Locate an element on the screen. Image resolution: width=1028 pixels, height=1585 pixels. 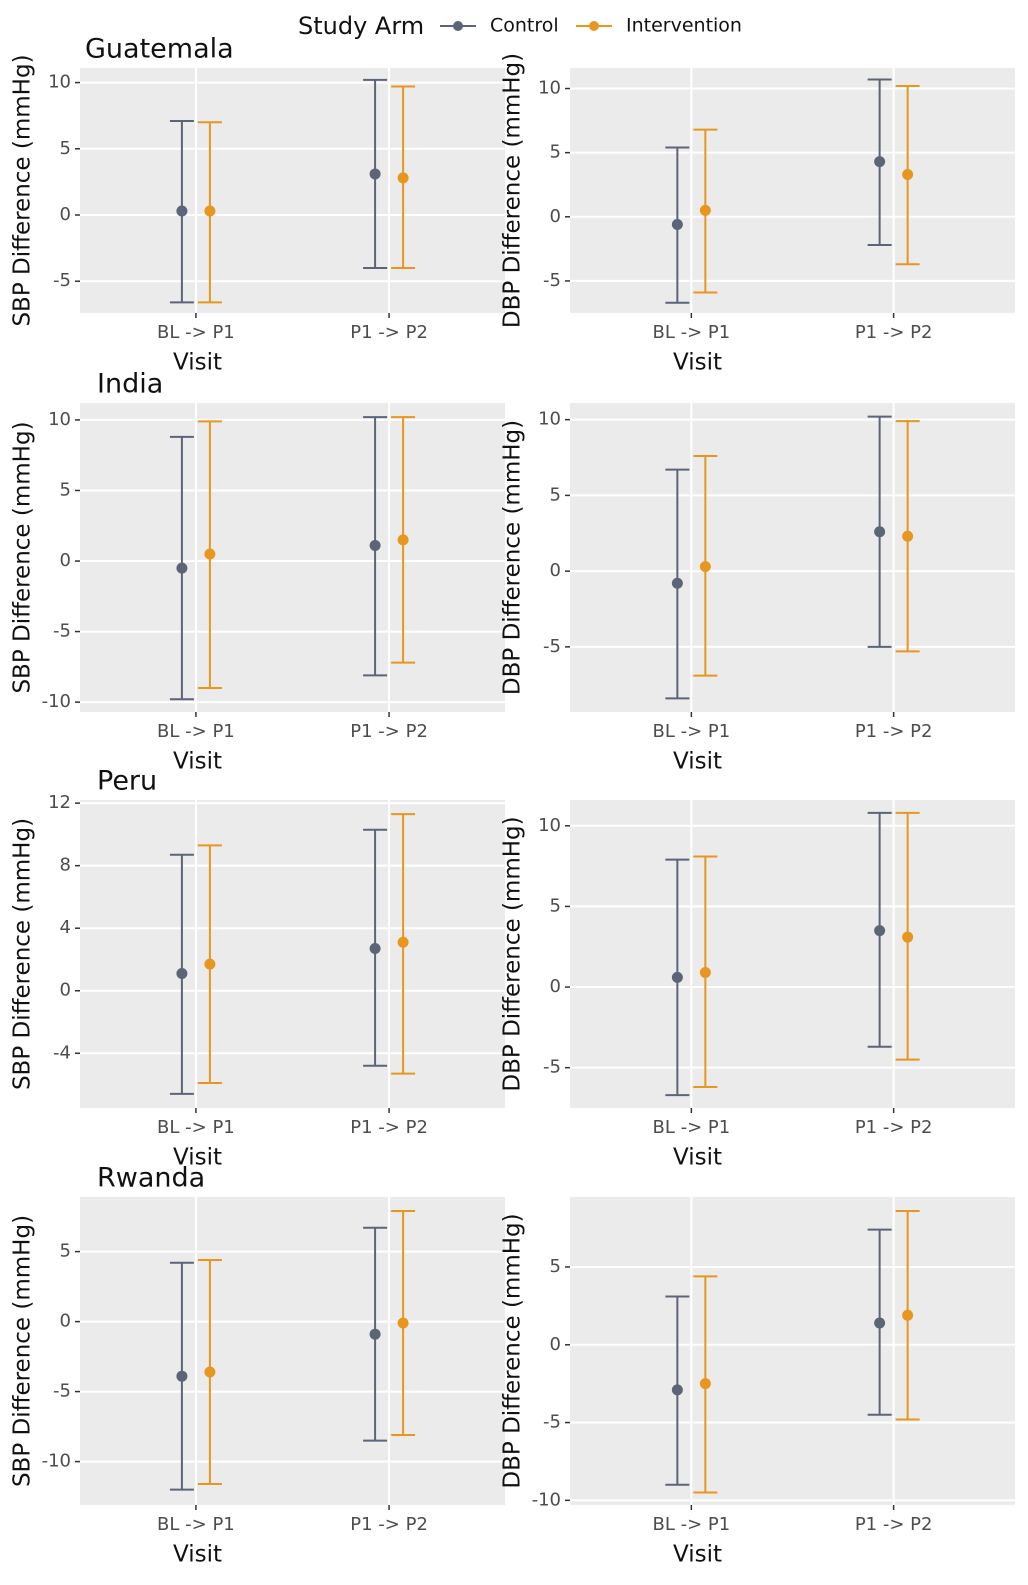
legend-label: Control is located at coordinates (524, 26).